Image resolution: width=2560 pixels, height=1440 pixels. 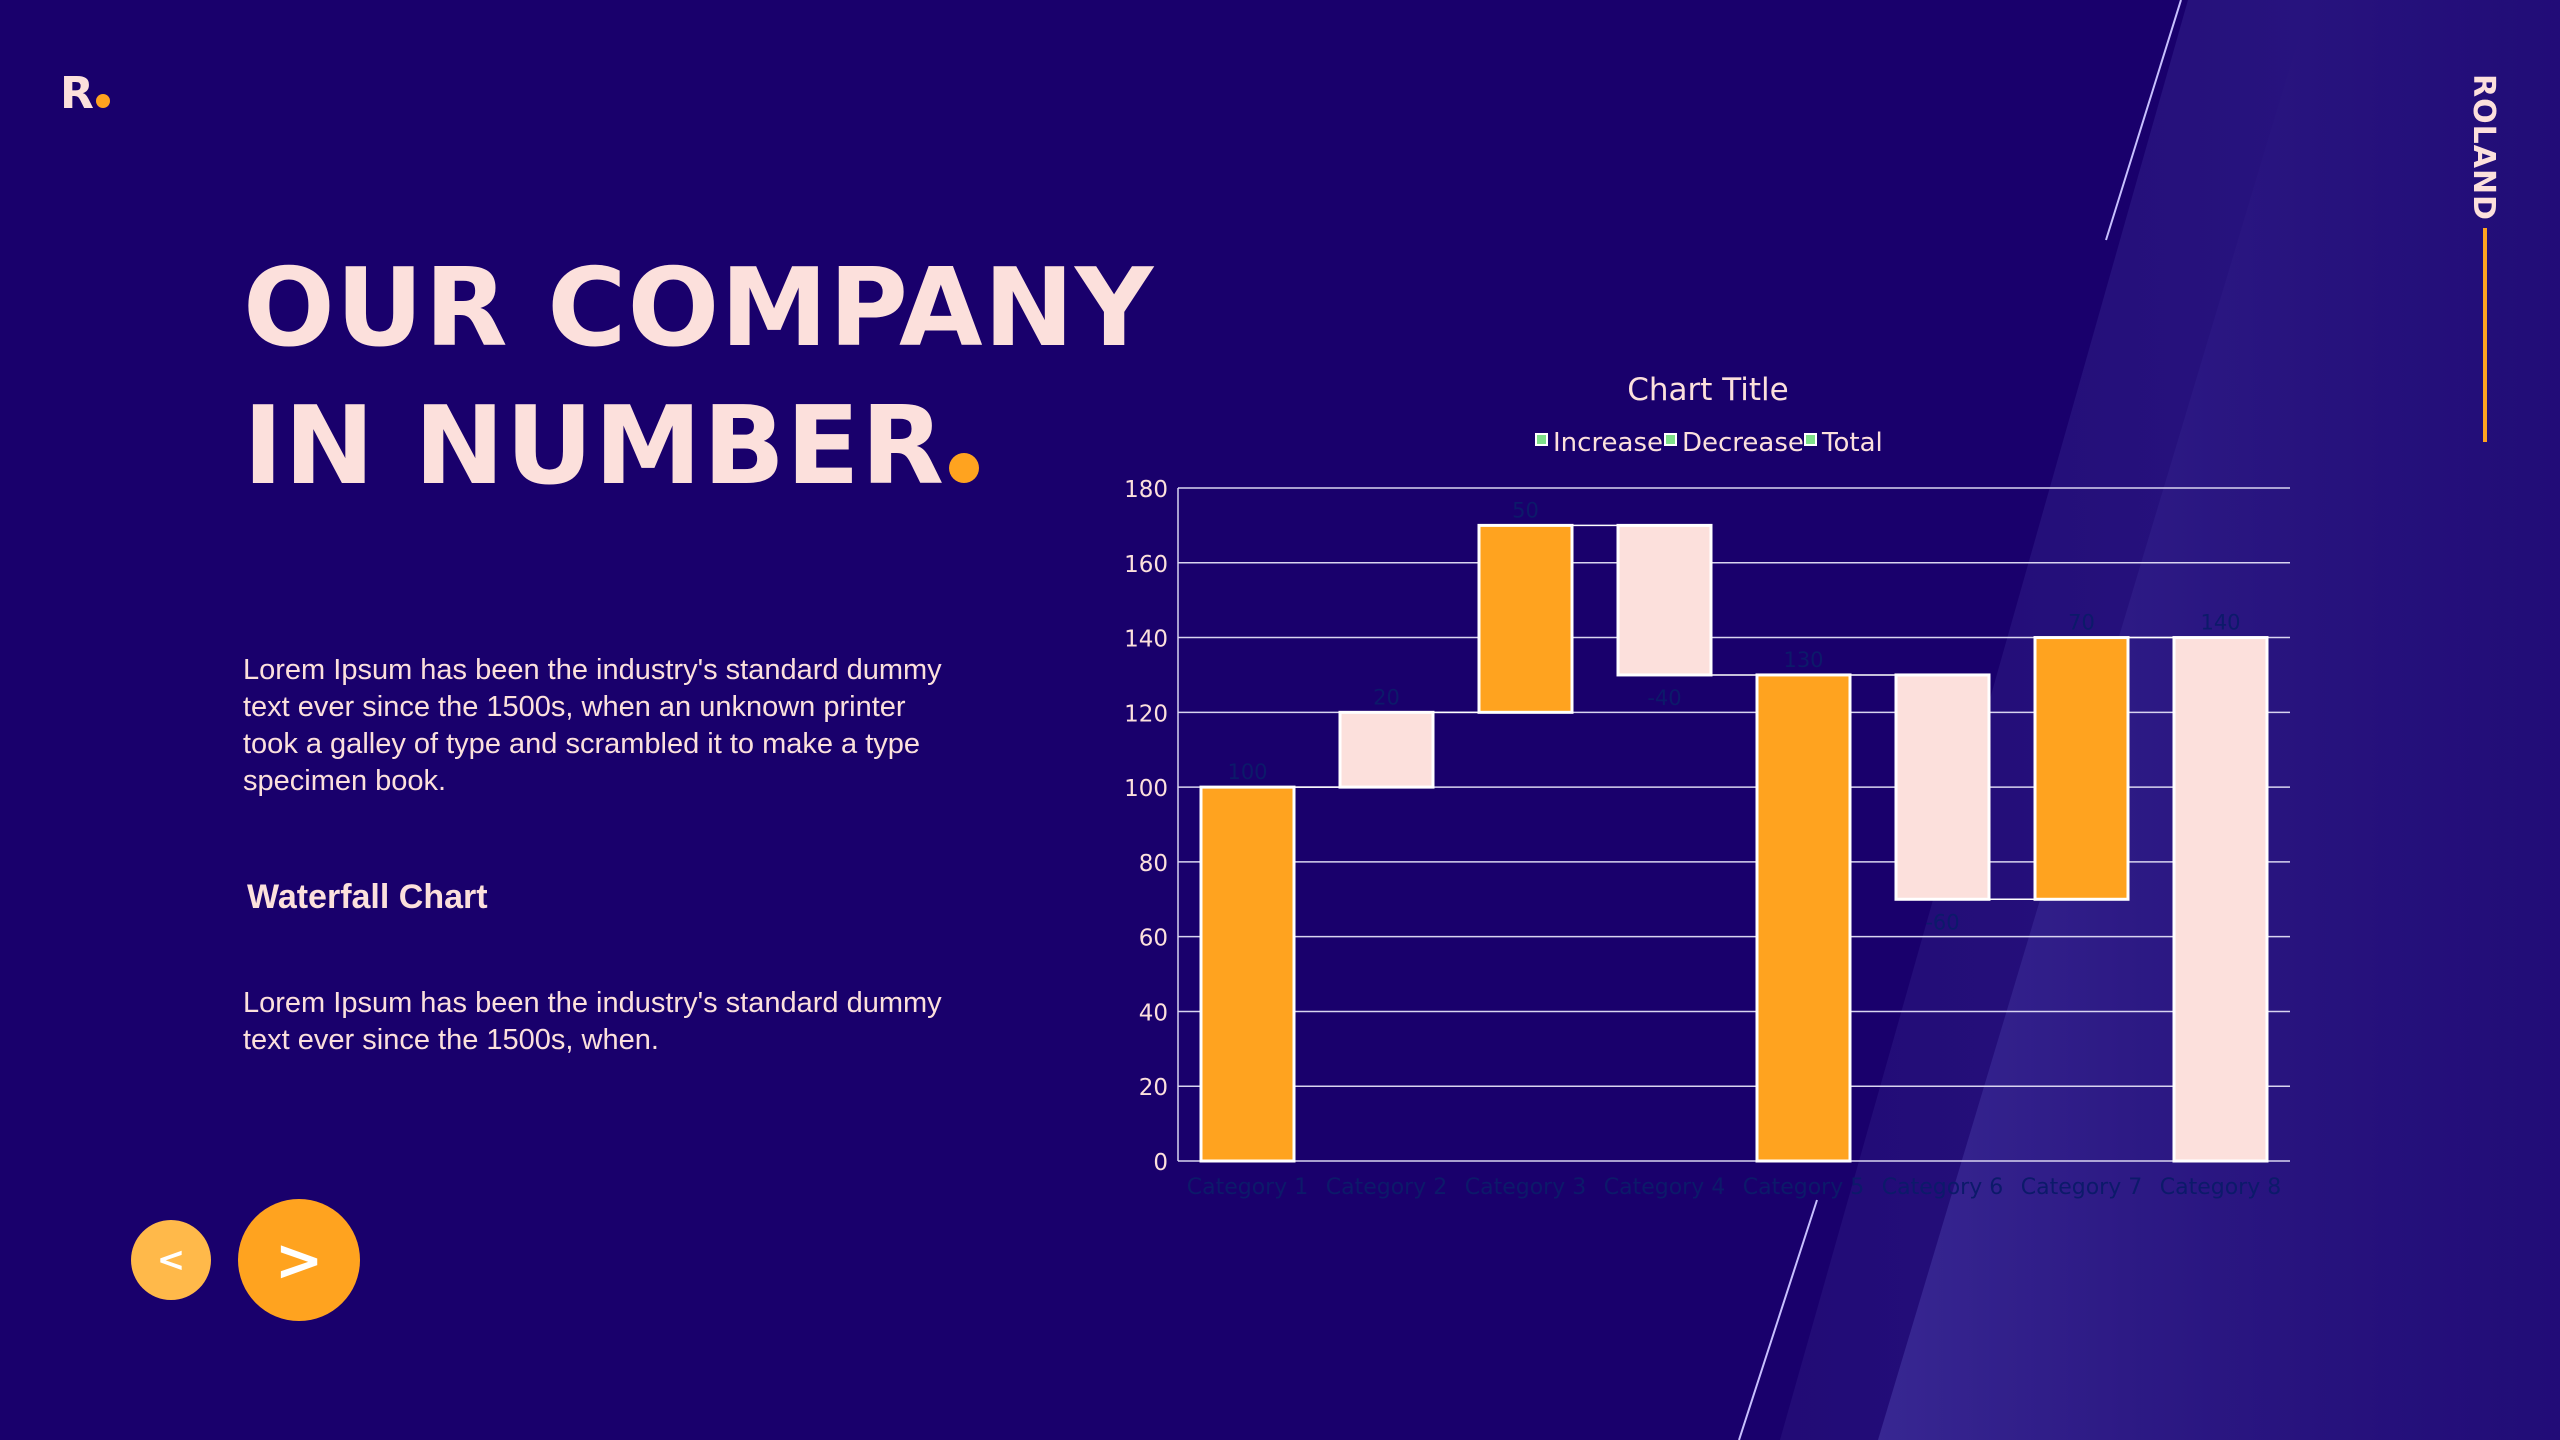 I want to click on page-title: OUR COMPANY IN NUMBER, so click(x=698, y=378).